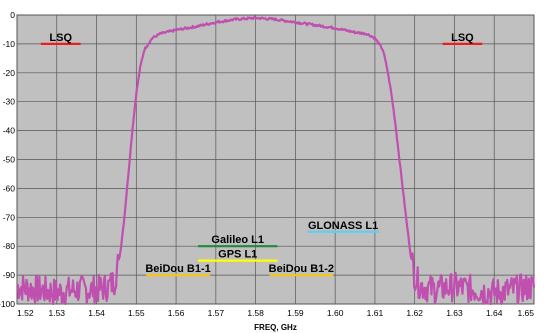 The image size is (544, 333). Describe the element at coordinates (9, 73) in the screenshot. I see `y-tick-label: -20` at that location.